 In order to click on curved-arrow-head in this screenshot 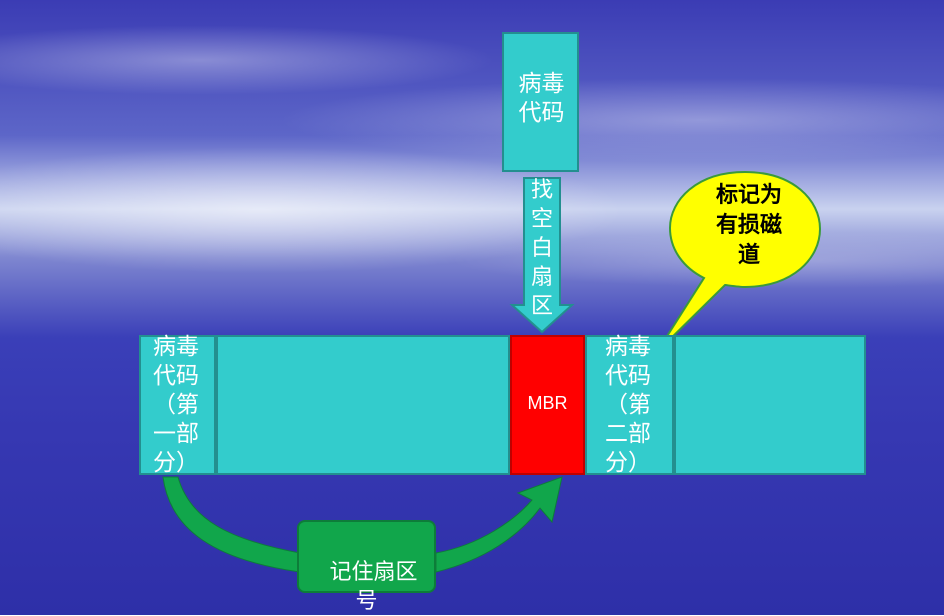, I will do `click(499, 524)`.